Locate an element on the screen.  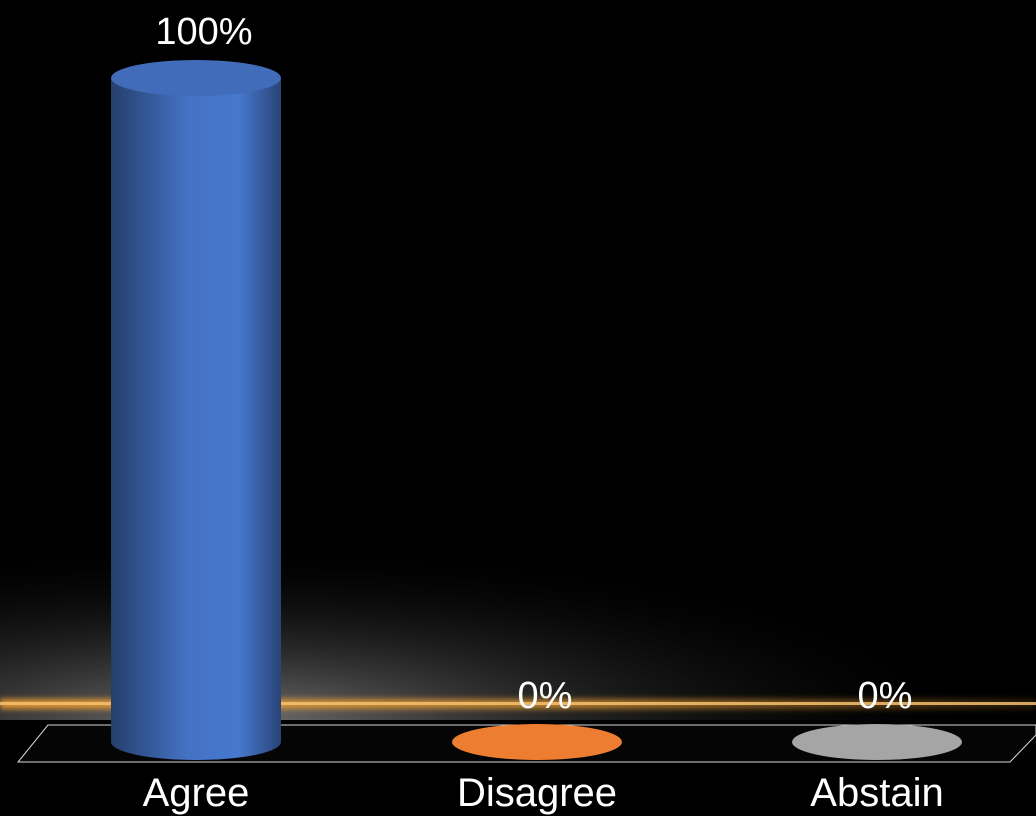
category-label-agree: Agree is located at coordinates (196, 793).